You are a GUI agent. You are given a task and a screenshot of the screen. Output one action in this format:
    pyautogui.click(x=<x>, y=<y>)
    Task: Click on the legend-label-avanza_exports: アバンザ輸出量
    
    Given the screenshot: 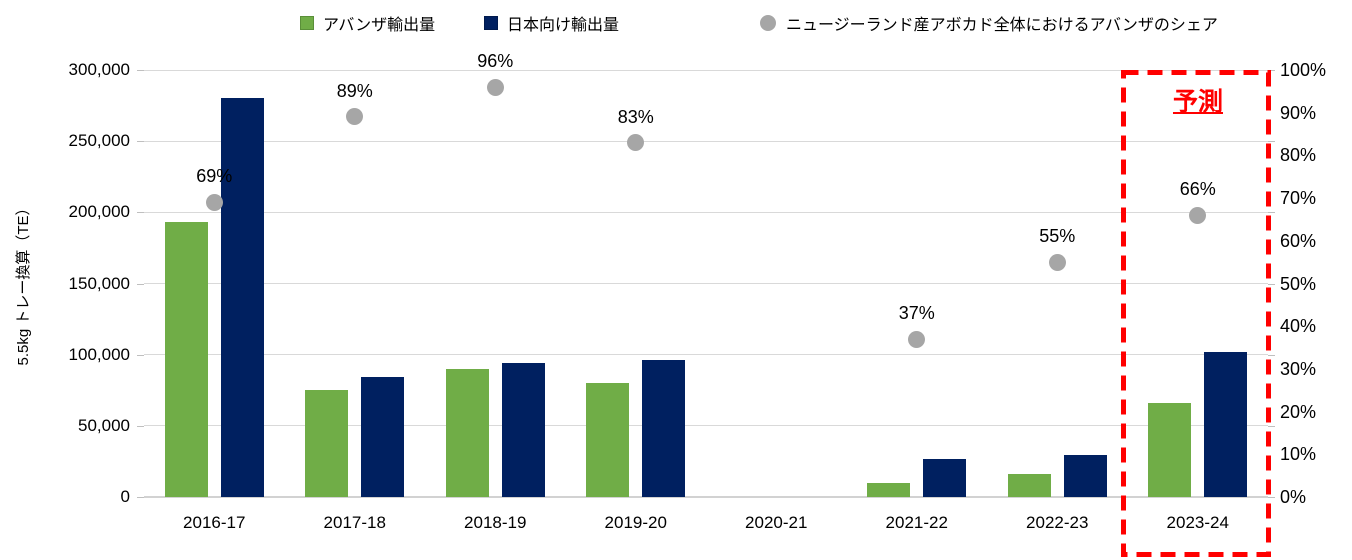 What is the action you would take?
    pyautogui.click(x=379, y=25)
    